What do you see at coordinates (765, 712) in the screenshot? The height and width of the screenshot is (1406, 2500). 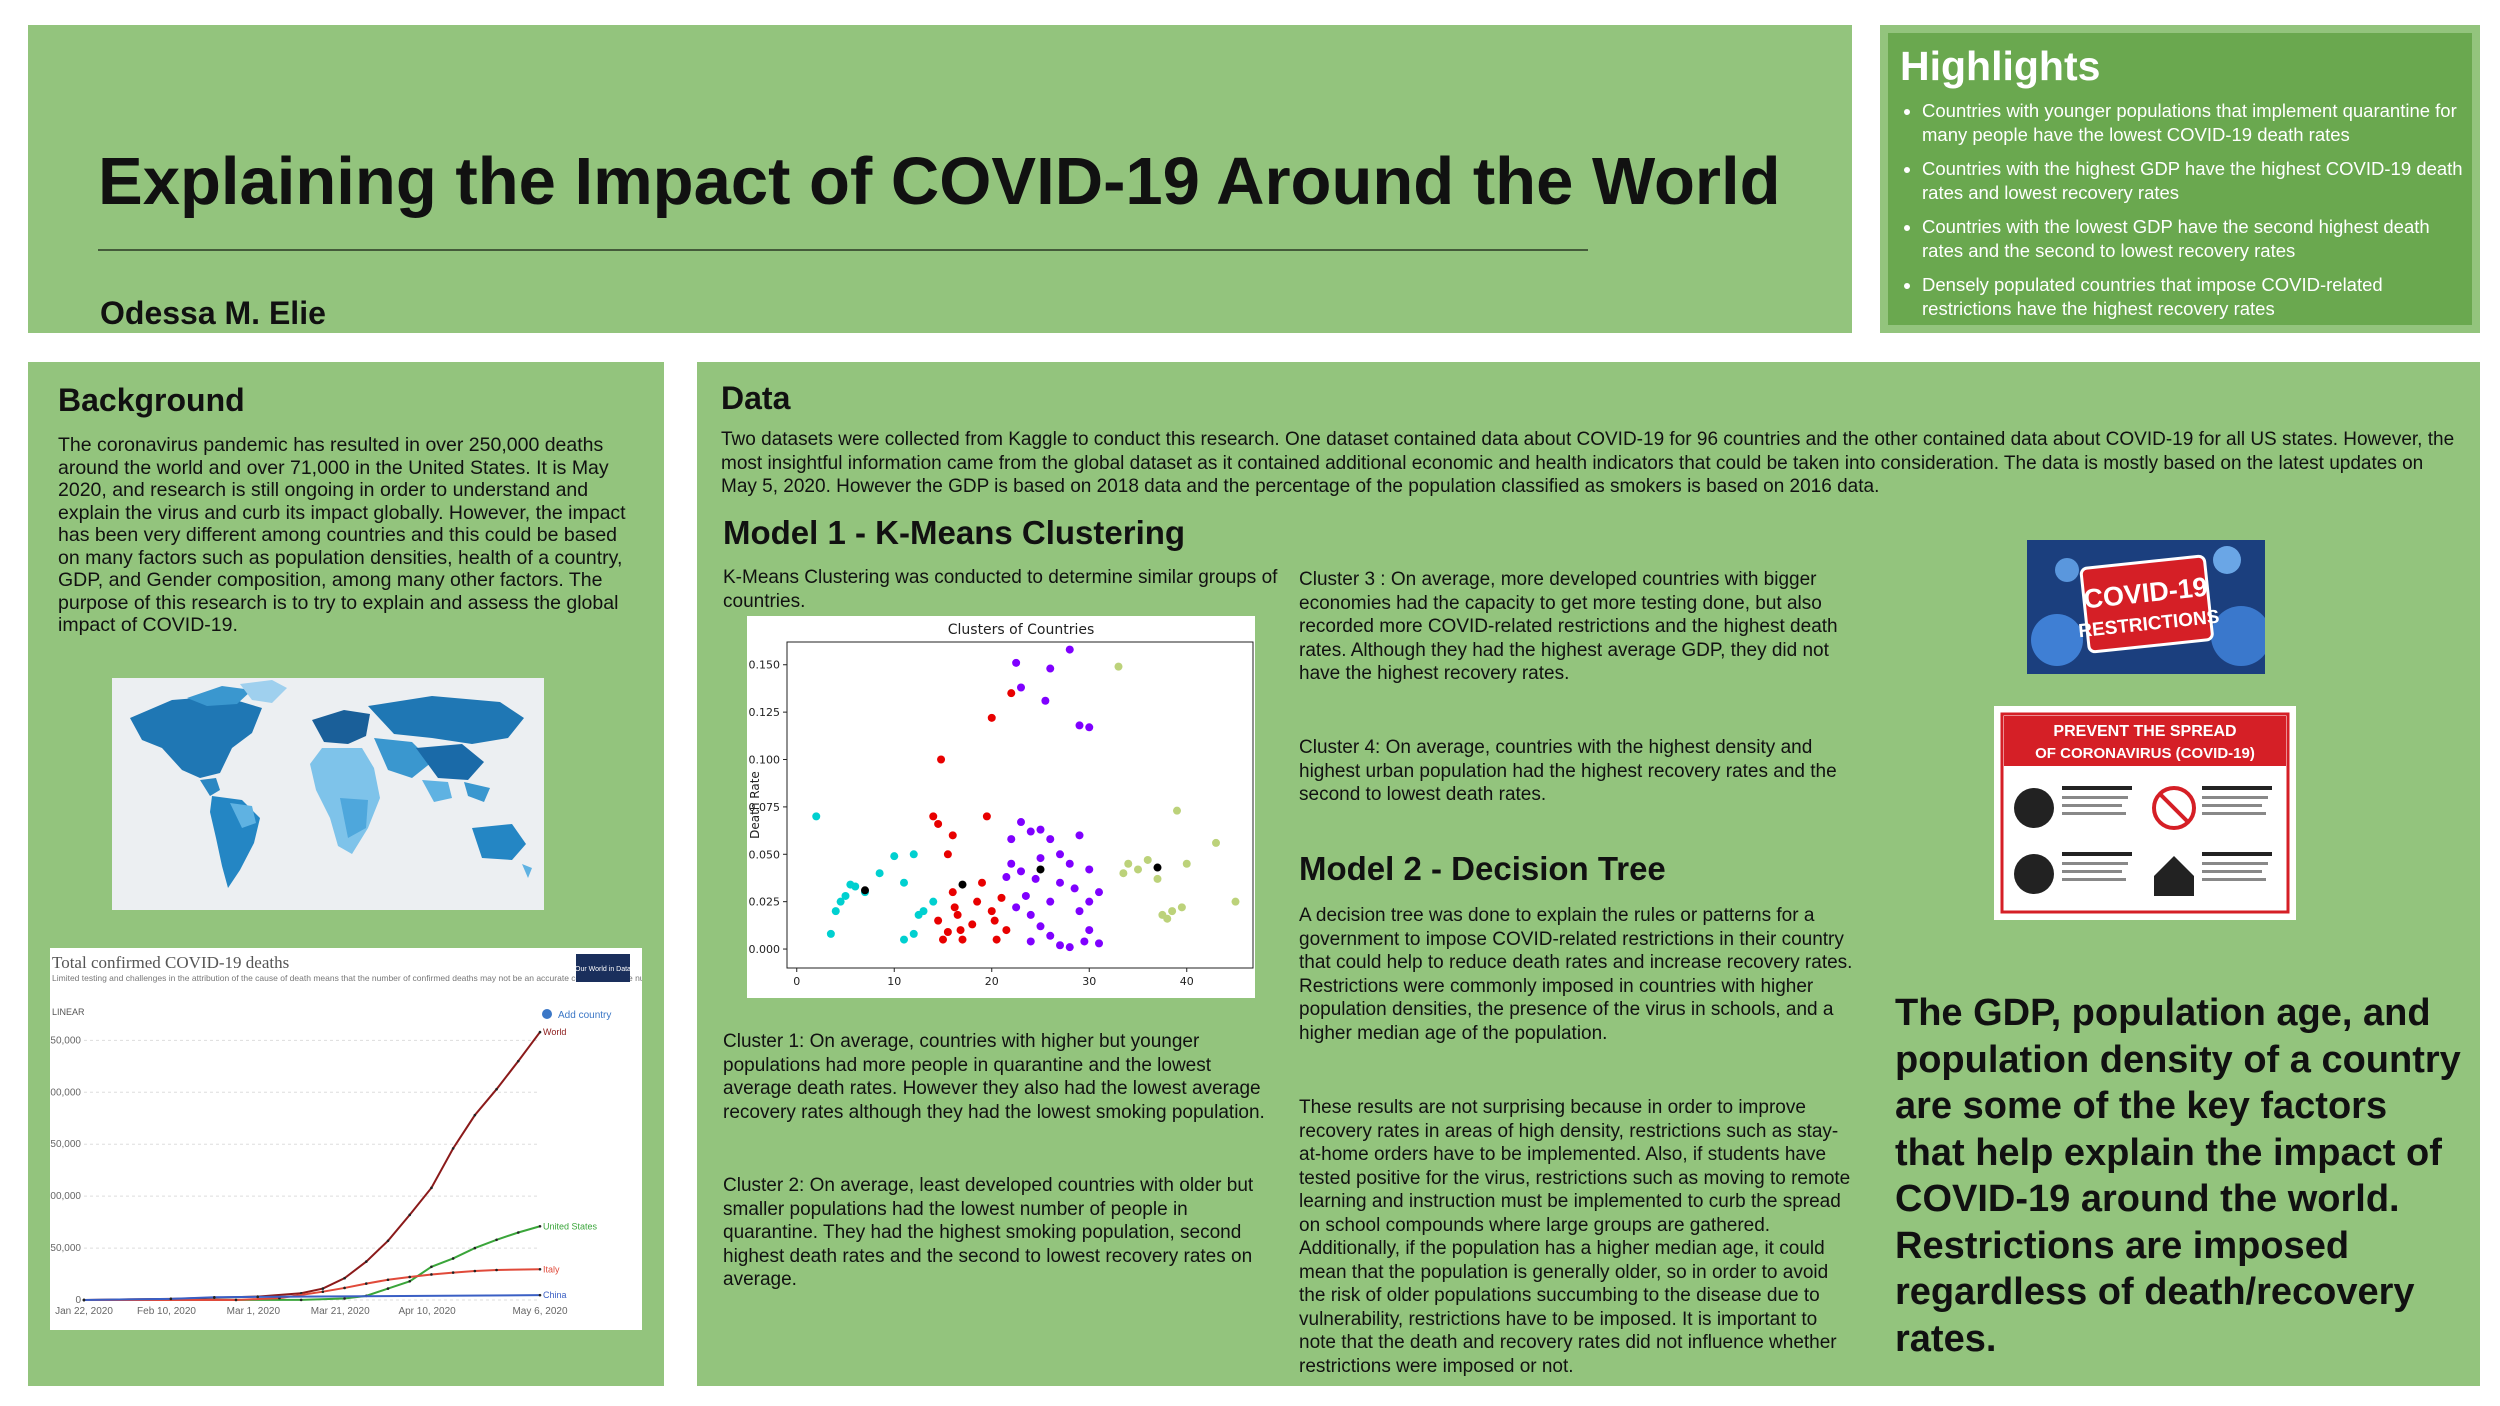 I see `y-tick-label: 0.125` at bounding box center [765, 712].